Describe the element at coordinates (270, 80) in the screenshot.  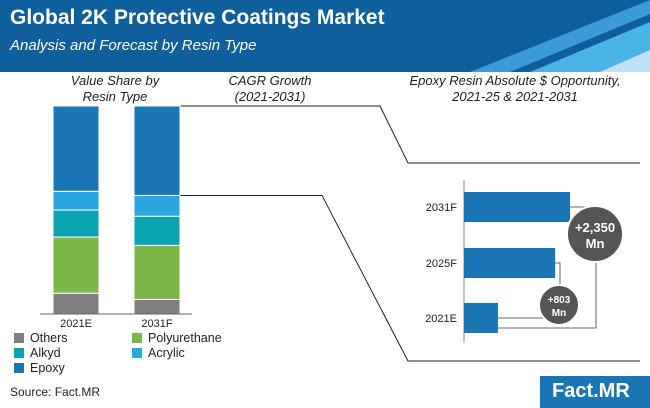
I see `cagr-title-line-1: CAGR Growth` at that location.